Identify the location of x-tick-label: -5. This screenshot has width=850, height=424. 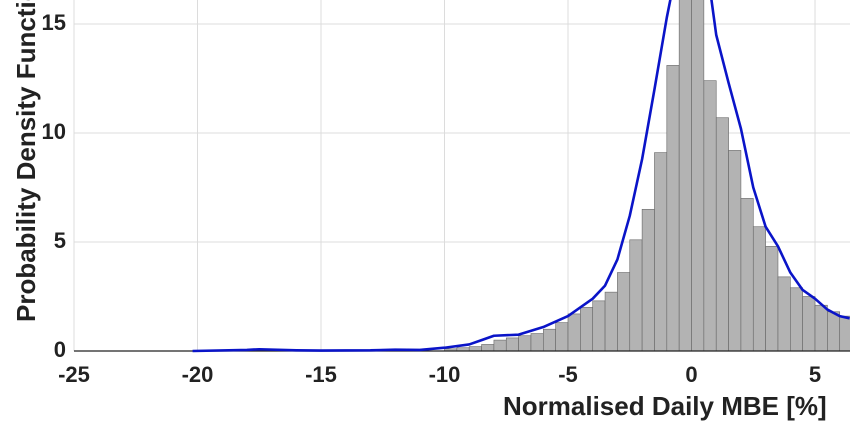
(568, 374).